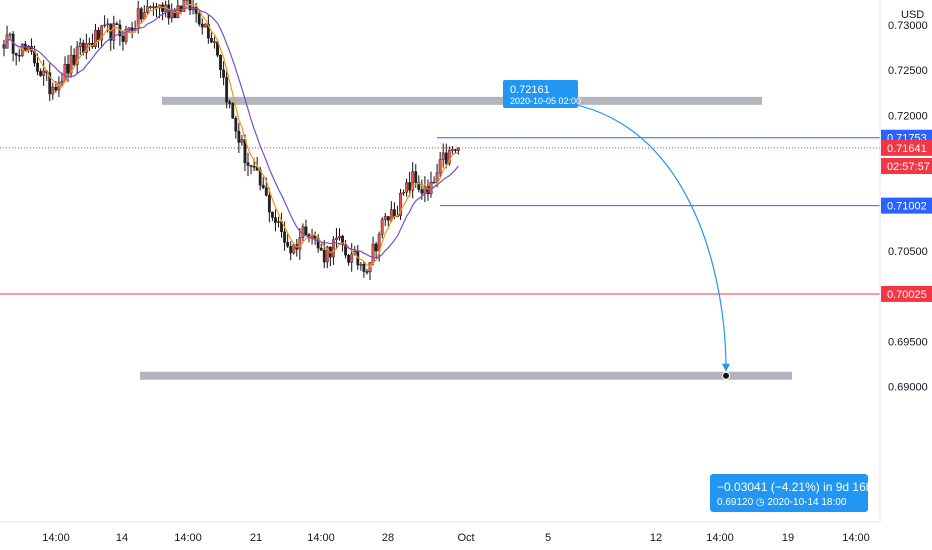 The height and width of the screenshot is (550, 932). What do you see at coordinates (912, 15) in the screenshot?
I see `currency-label: USD` at bounding box center [912, 15].